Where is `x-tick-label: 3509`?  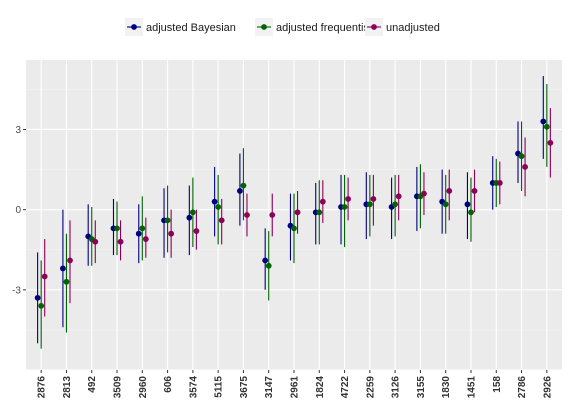 x-tick-label: 3509 is located at coordinates (118, 387).